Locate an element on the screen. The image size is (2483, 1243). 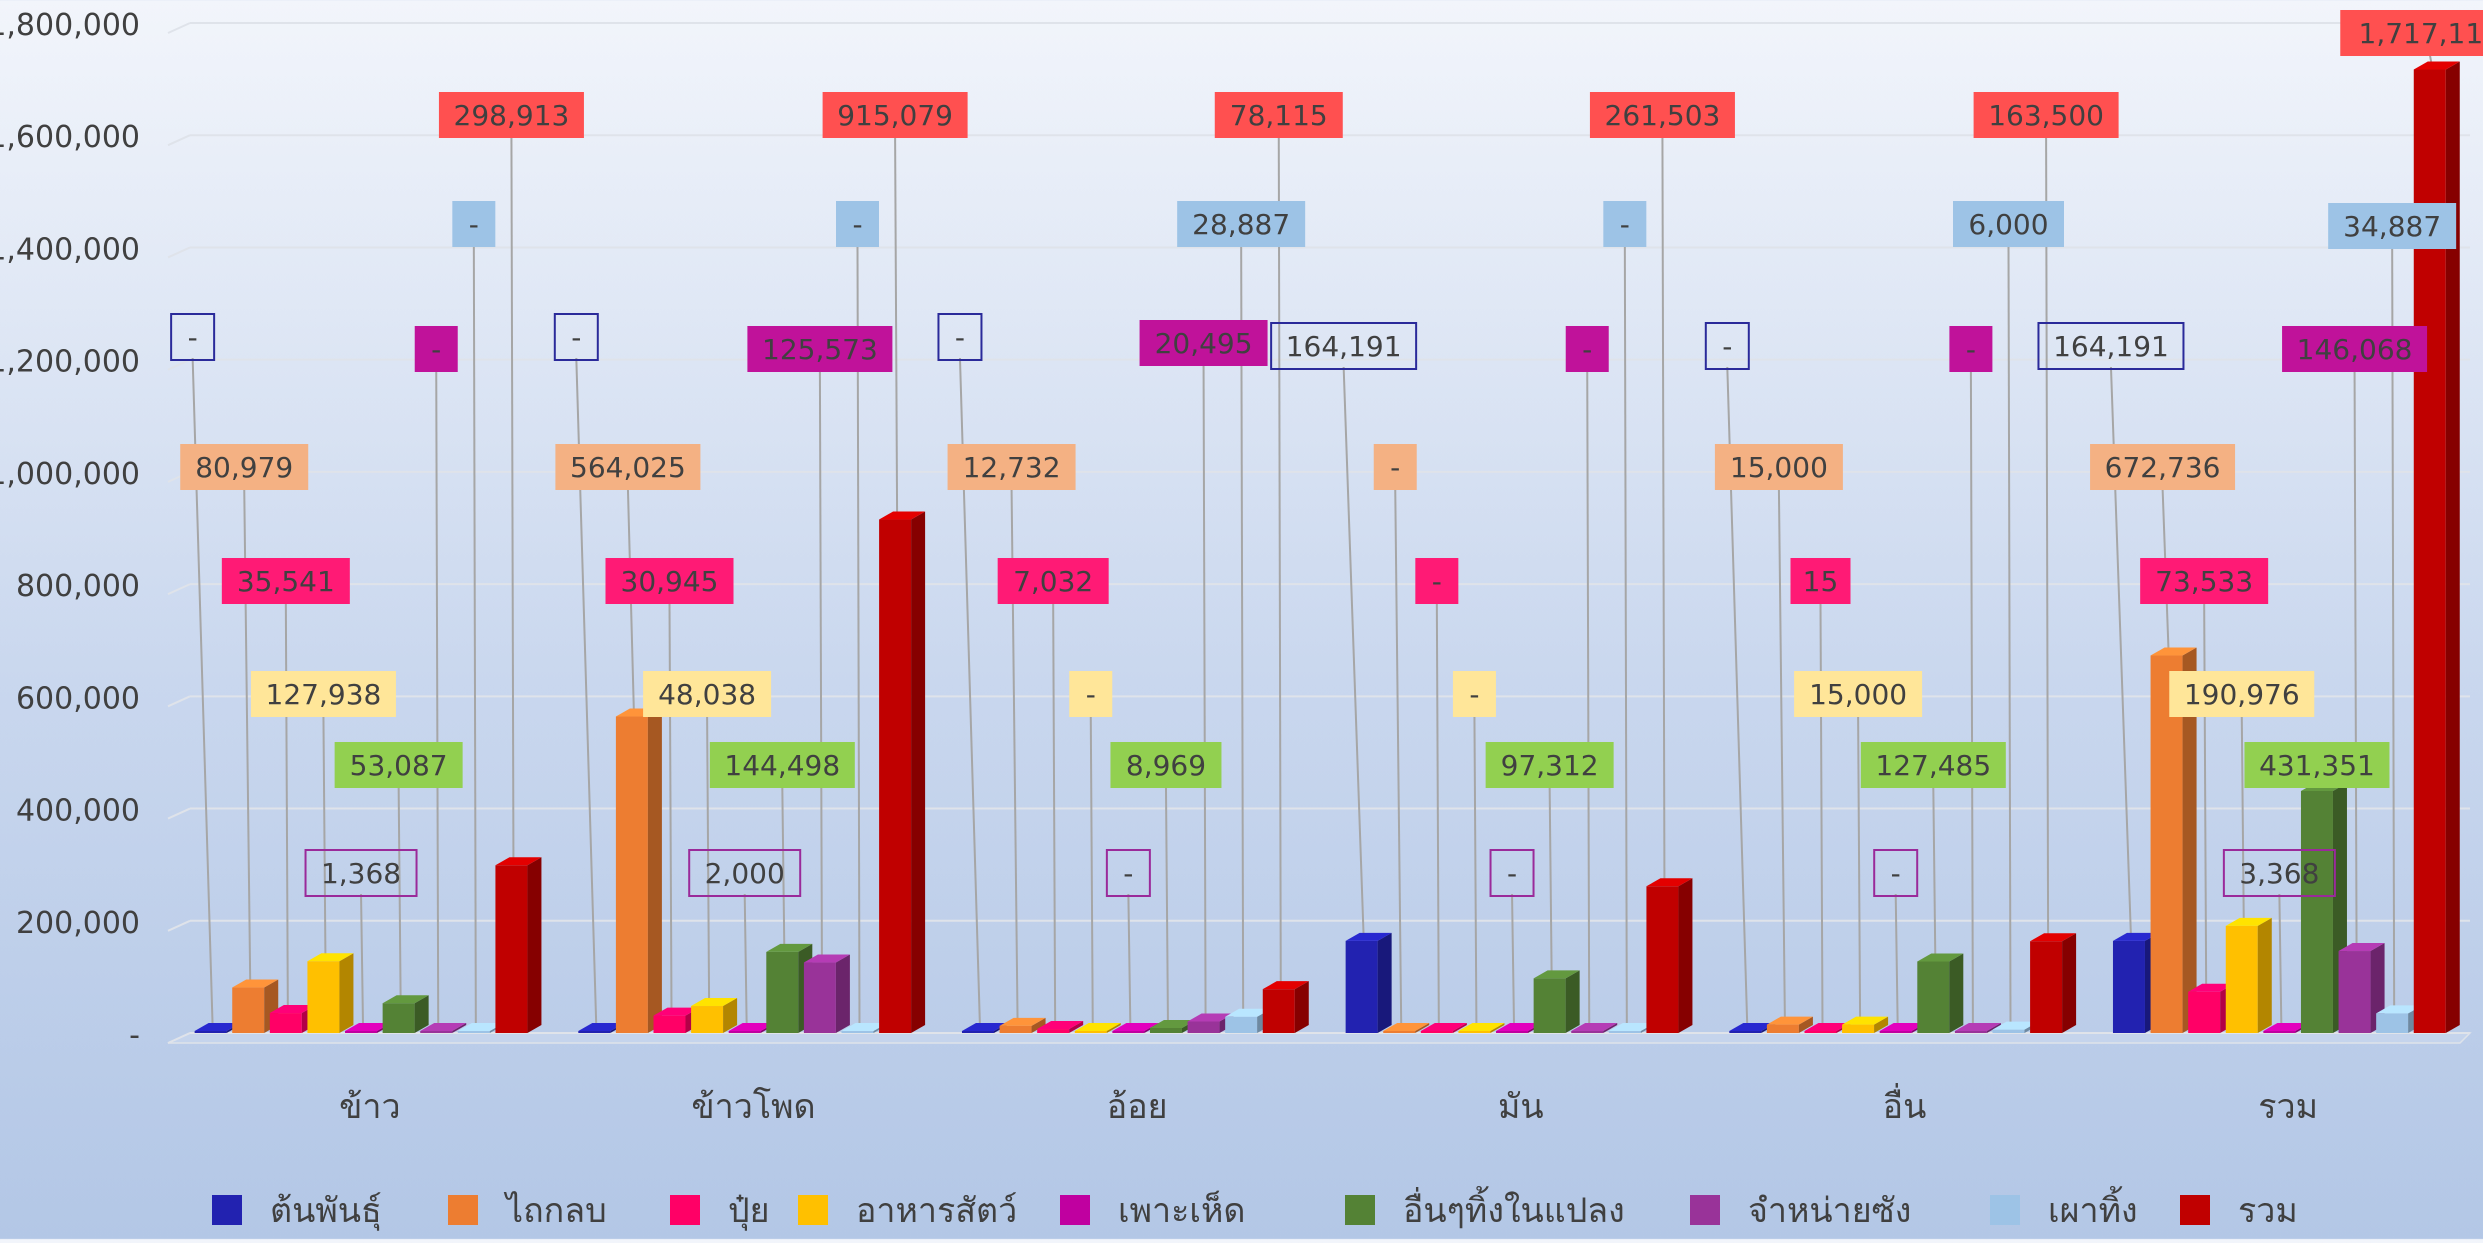
data-label: 1,368 is located at coordinates (361, 873).